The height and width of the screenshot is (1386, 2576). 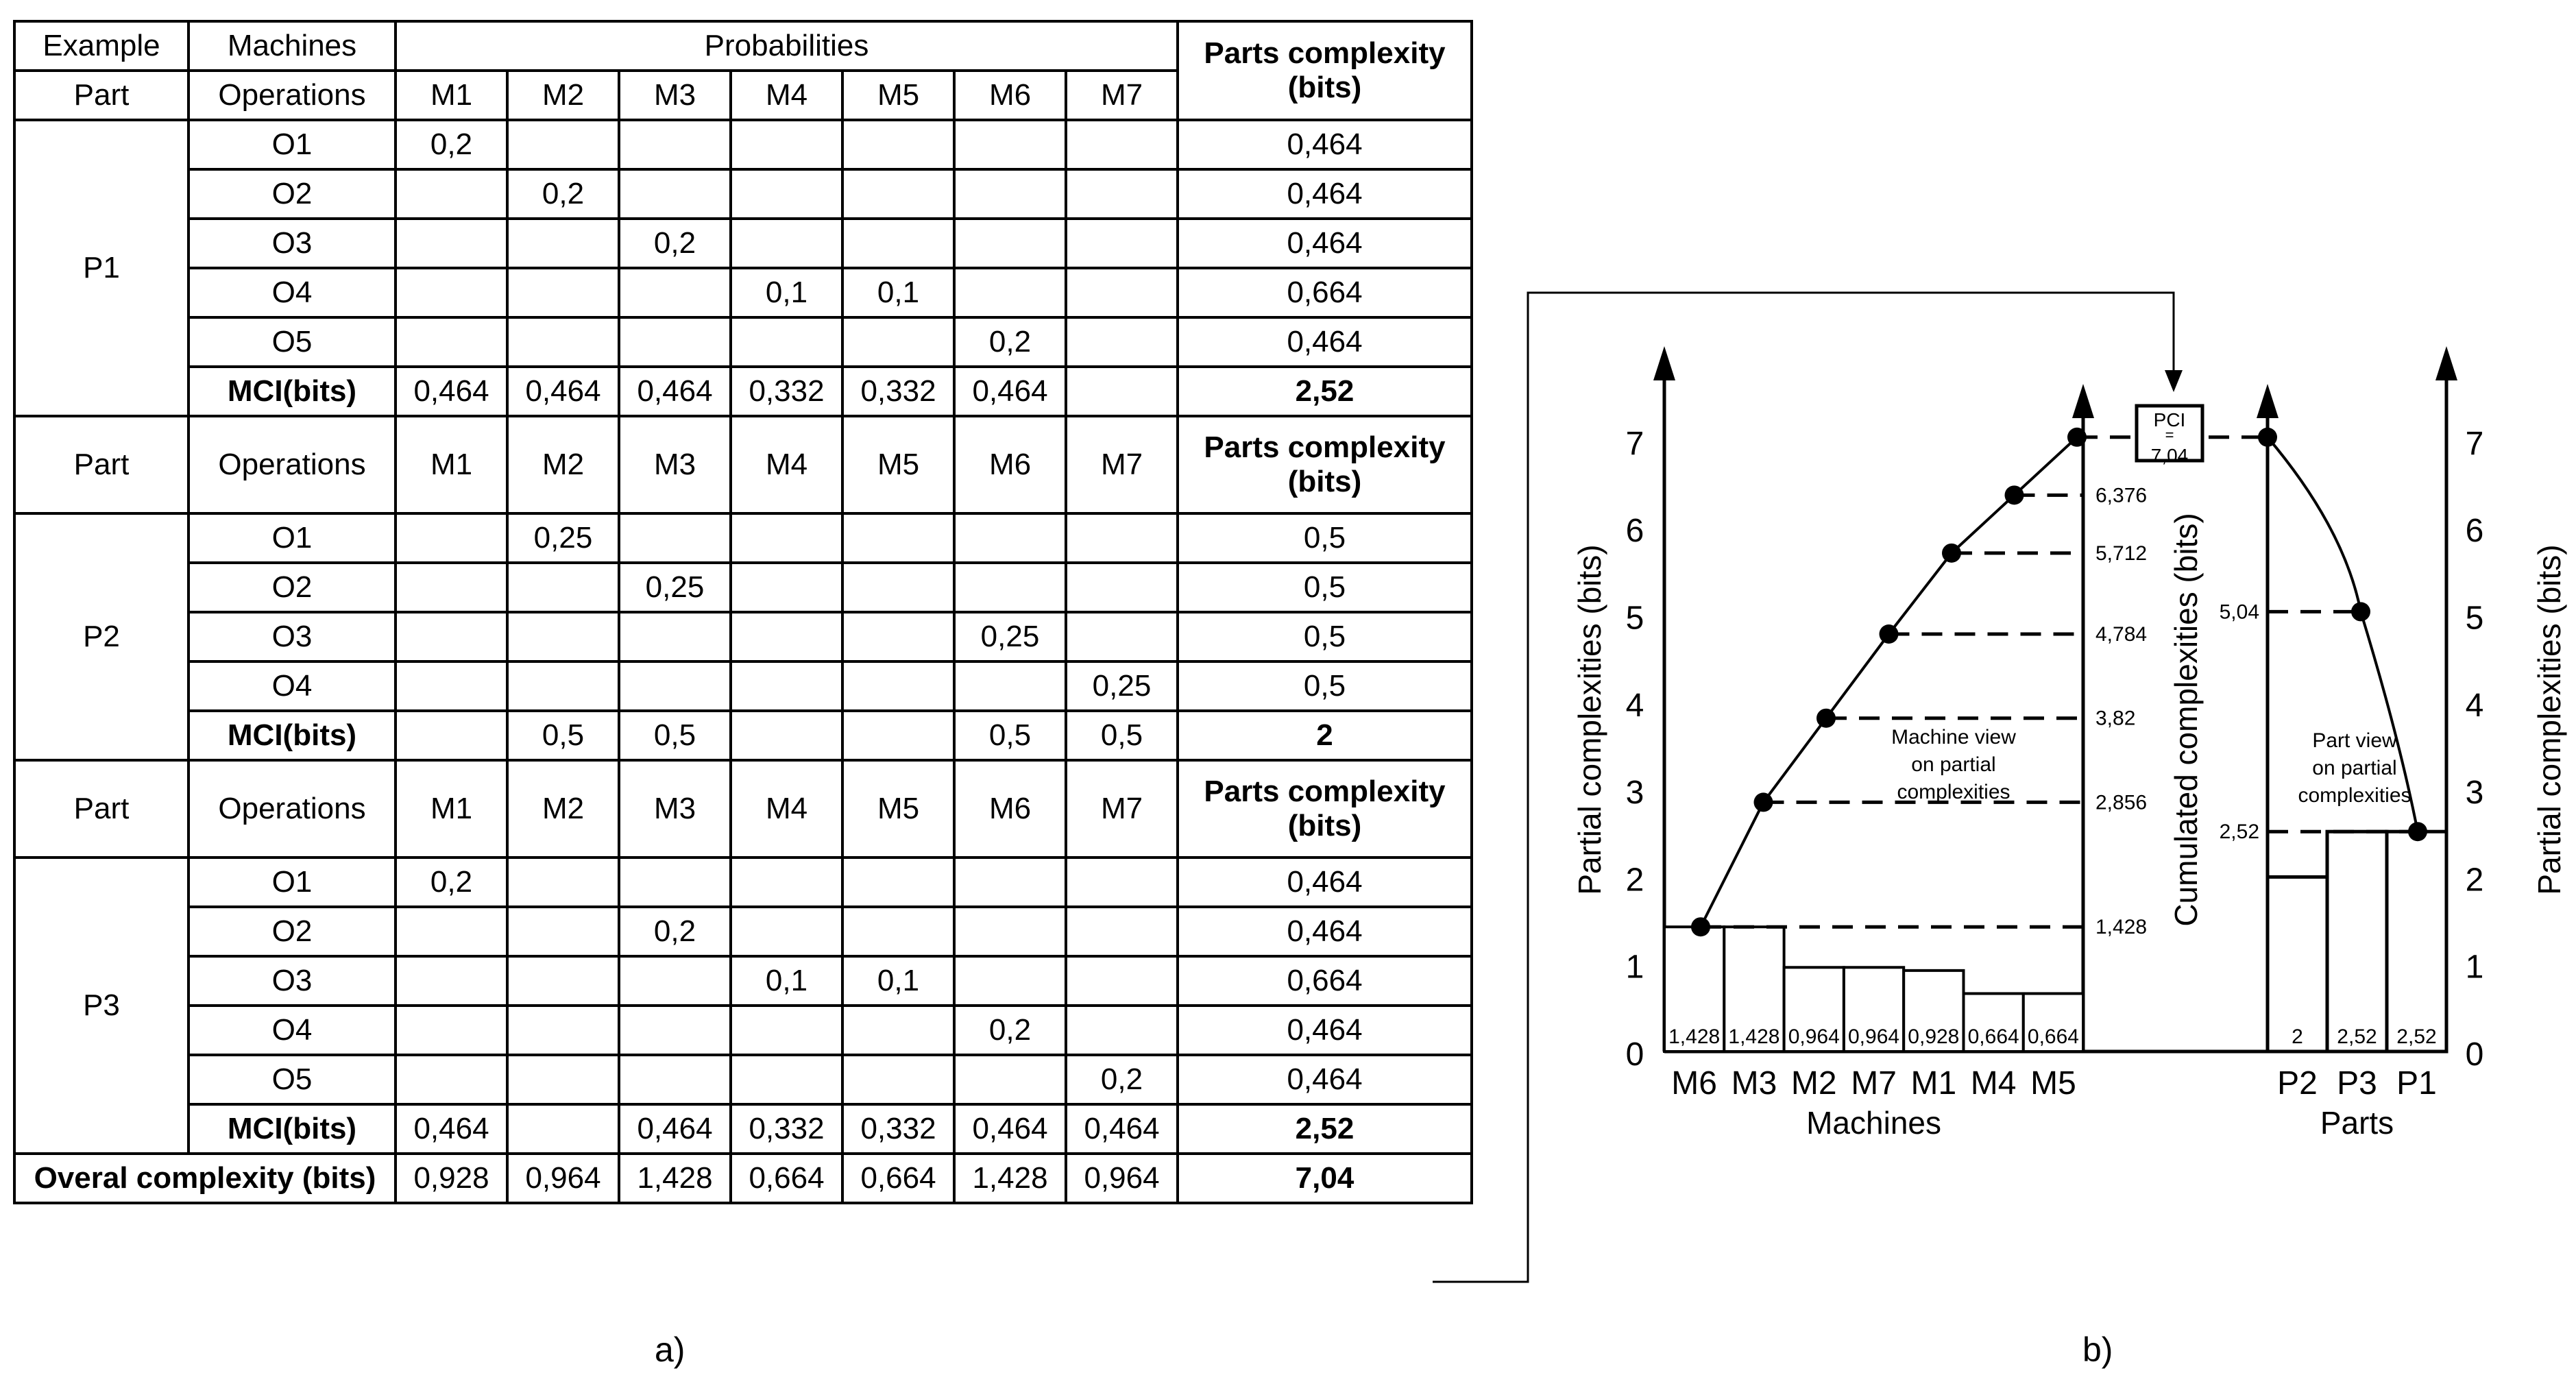 What do you see at coordinates (1993, 1036) in the screenshot?
I see `machine-bar-value: 0,664` at bounding box center [1993, 1036].